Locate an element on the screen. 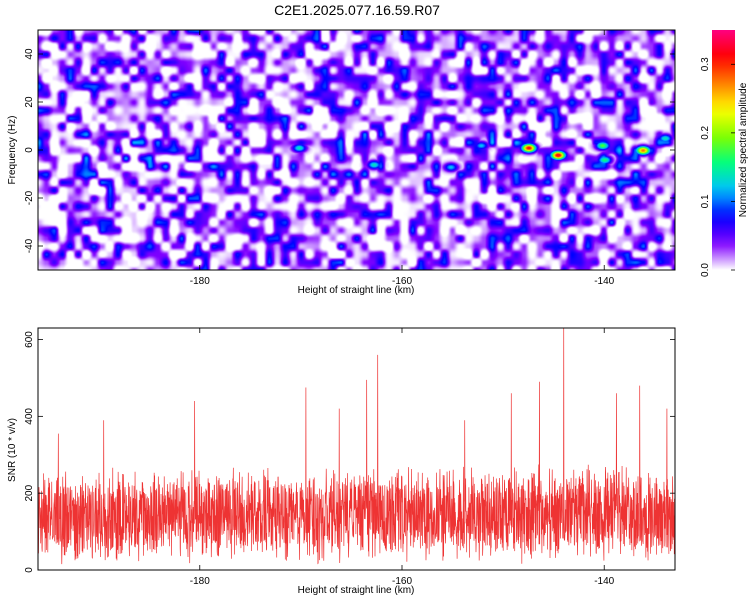 This screenshot has height=600, width=750. spectrogram-x-label: Height of straight line (km) is located at coordinates (356, 290).